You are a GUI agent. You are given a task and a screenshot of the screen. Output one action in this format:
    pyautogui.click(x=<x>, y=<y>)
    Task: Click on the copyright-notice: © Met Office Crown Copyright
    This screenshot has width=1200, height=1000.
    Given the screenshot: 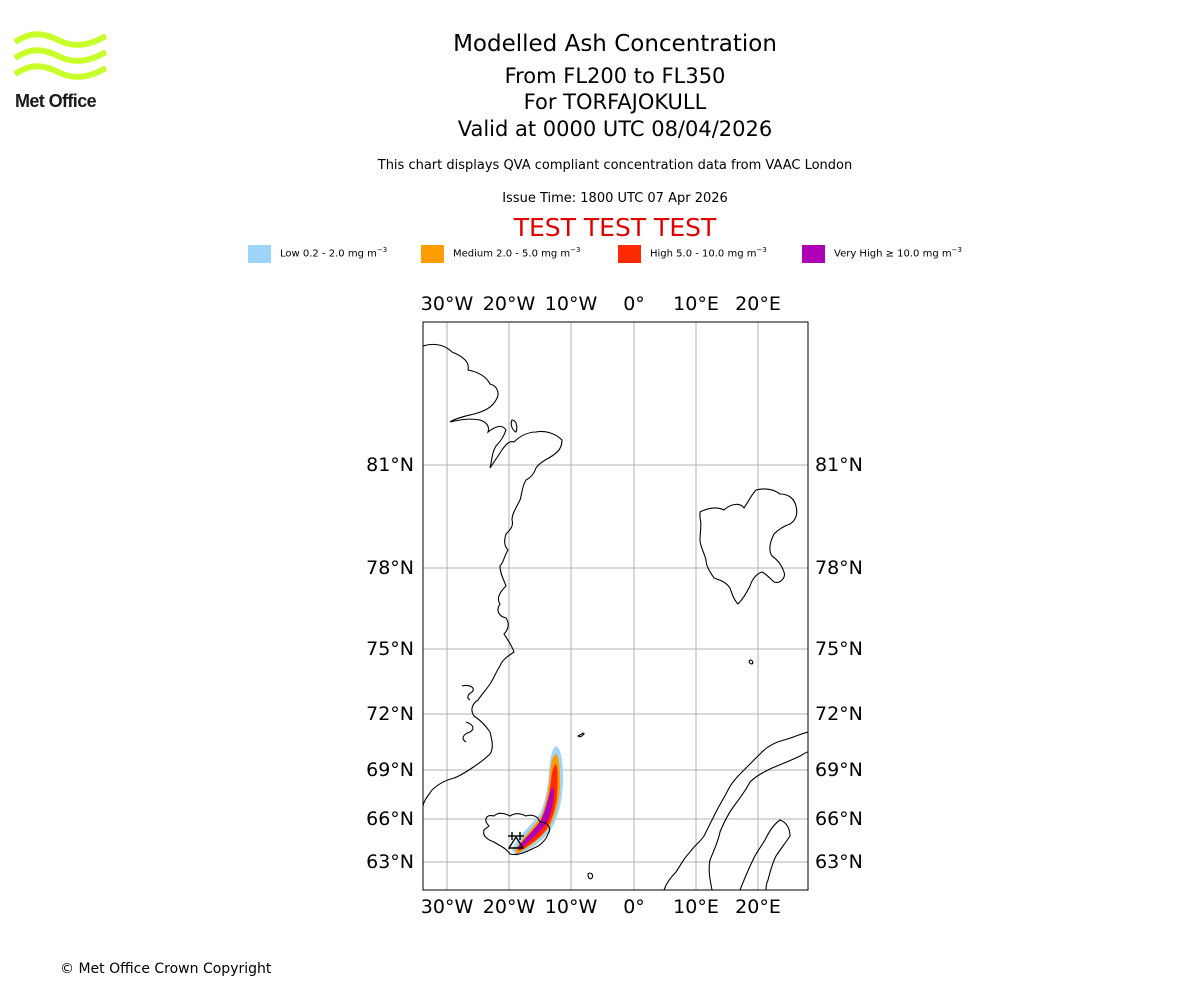 What is the action you would take?
    pyautogui.click(x=166, y=969)
    